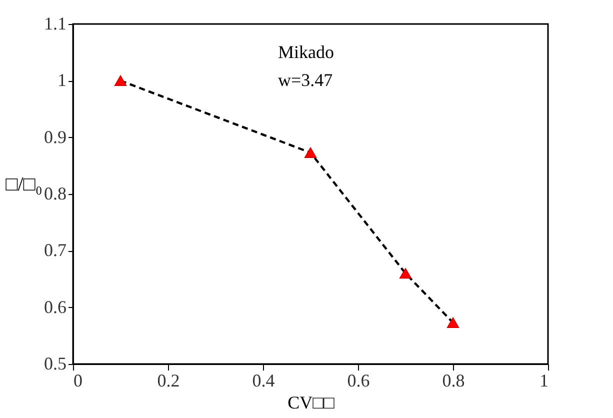 Image resolution: width=613 pixels, height=418 pixels. I want to click on x-tick-label: 0.4, so click(263, 380).